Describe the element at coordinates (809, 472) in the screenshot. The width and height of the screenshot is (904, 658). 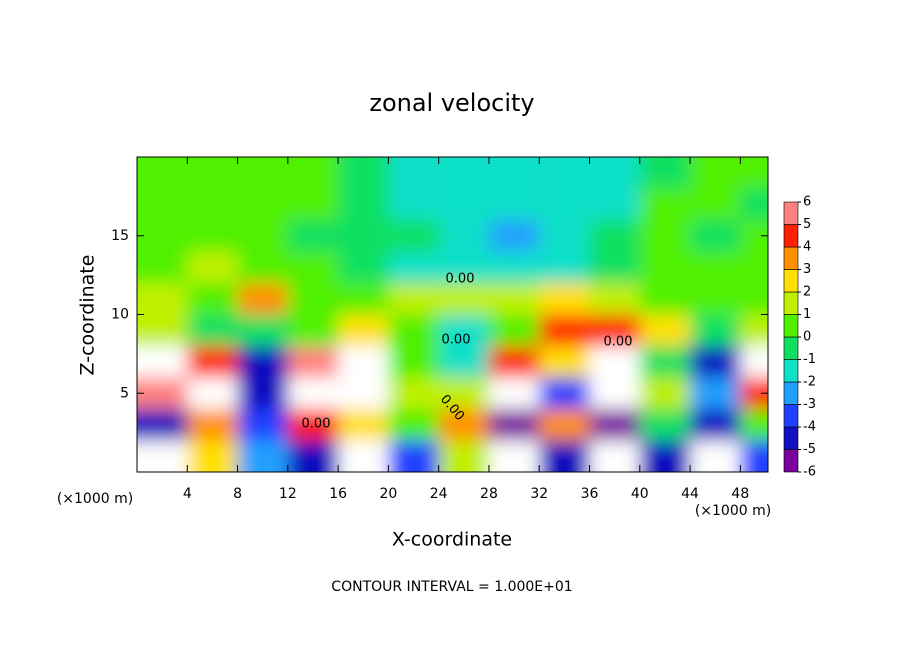
I see `colorbar-label: -6` at that location.